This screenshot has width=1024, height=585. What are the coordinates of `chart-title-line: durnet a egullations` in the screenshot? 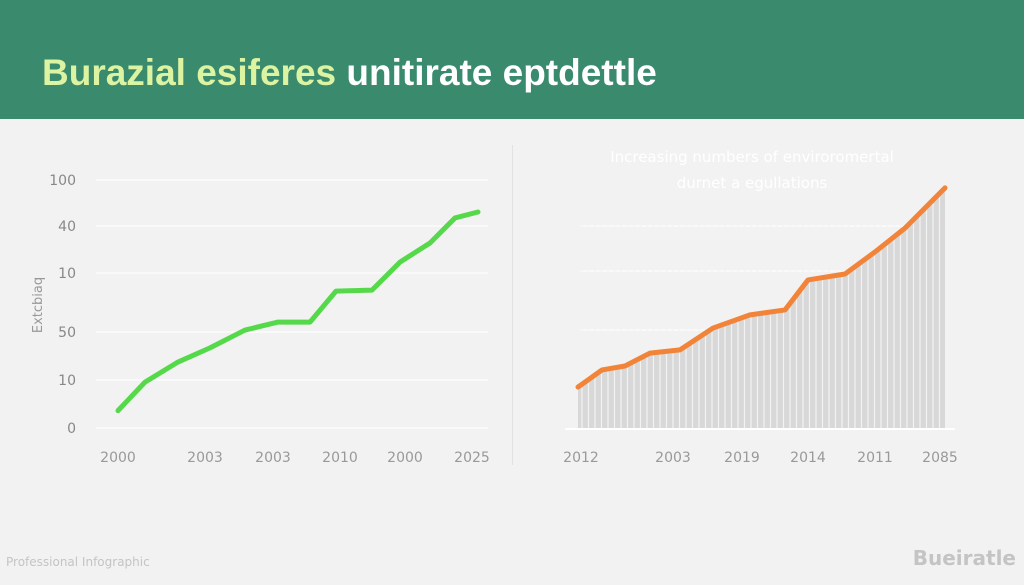 It's located at (752, 183).